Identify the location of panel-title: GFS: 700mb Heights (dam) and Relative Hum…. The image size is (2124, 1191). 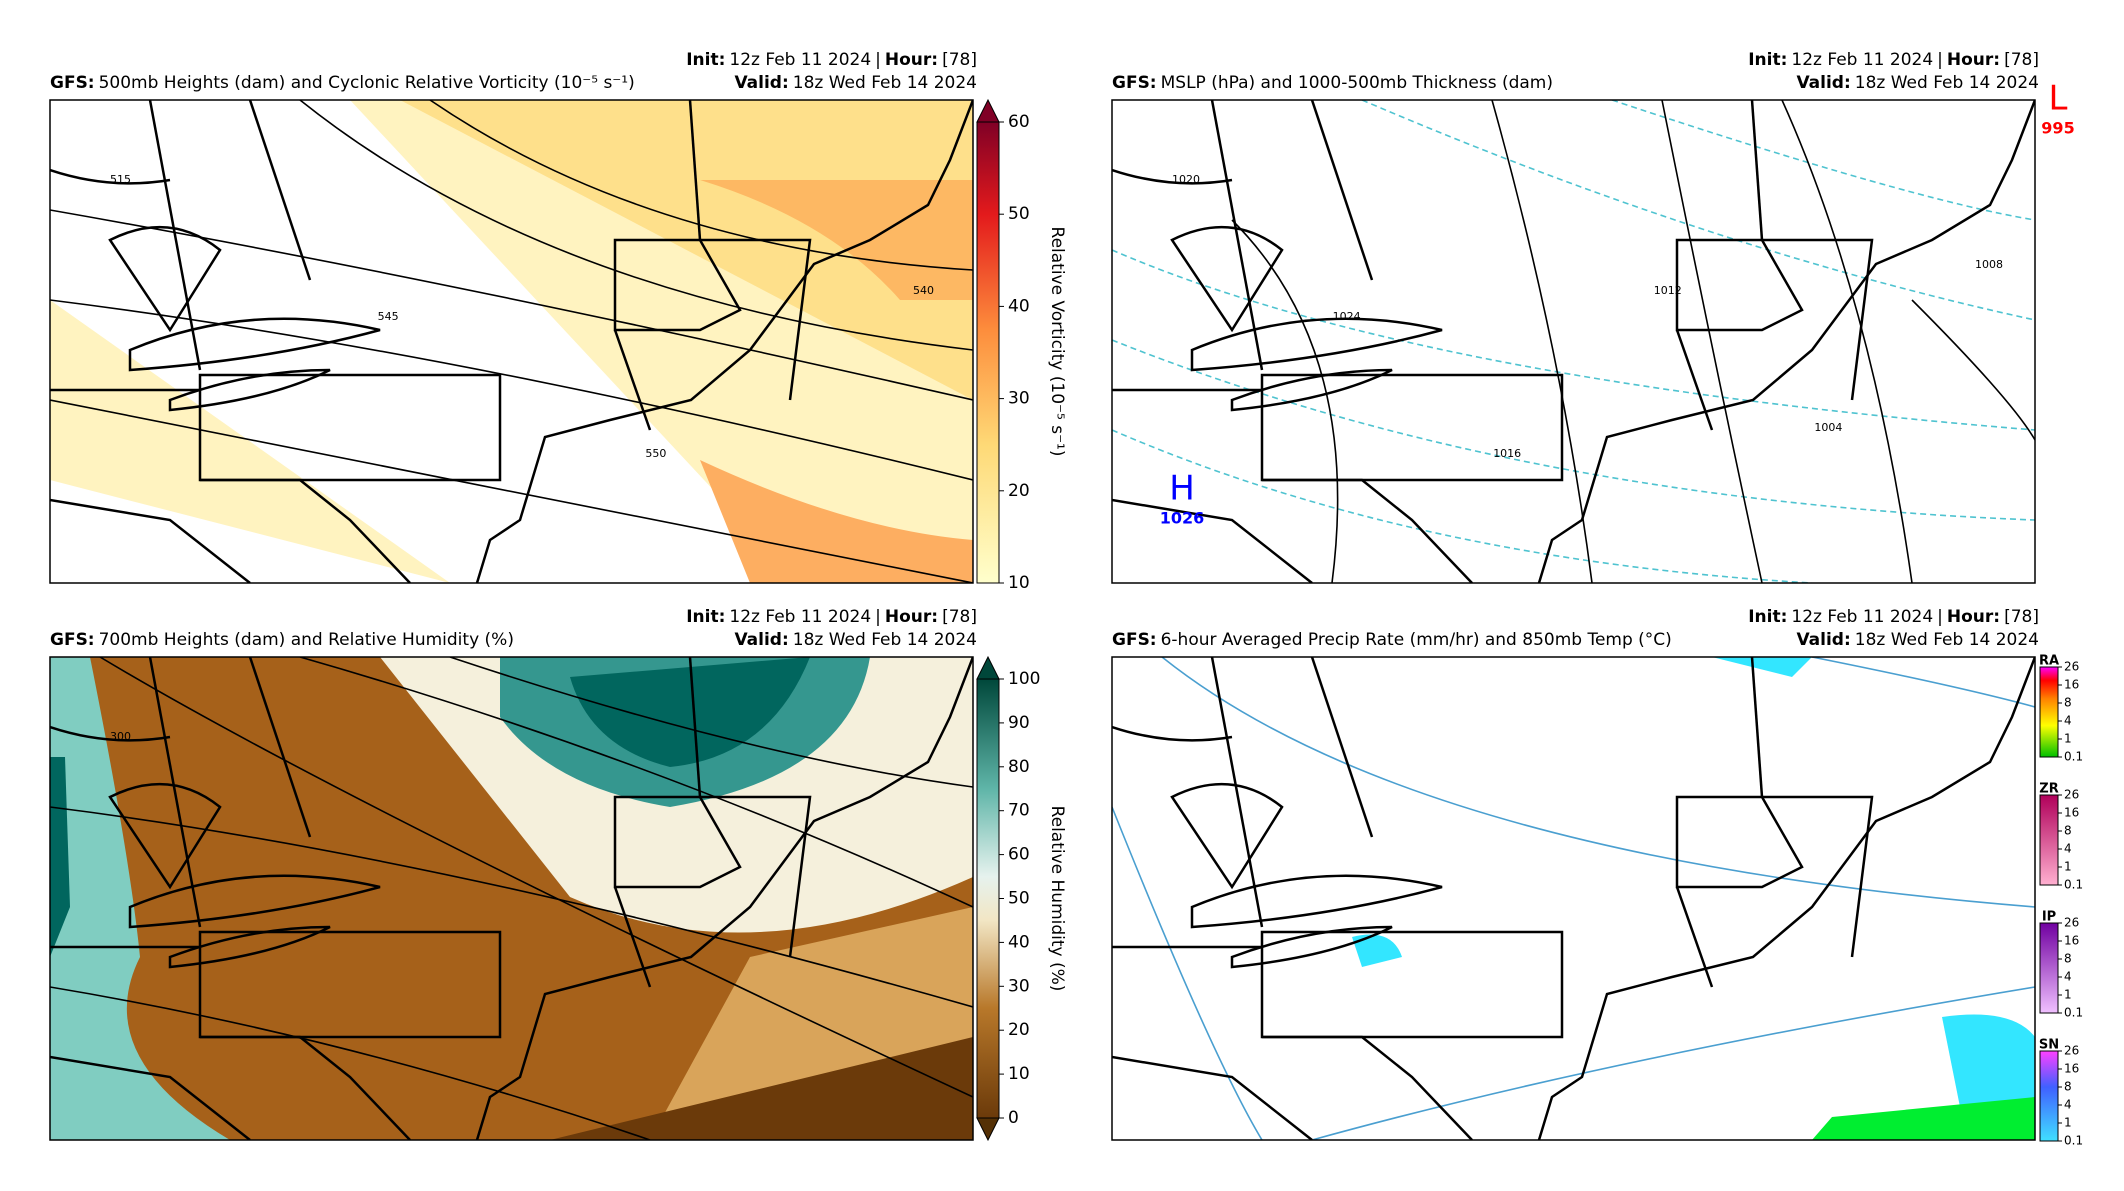
(282, 640).